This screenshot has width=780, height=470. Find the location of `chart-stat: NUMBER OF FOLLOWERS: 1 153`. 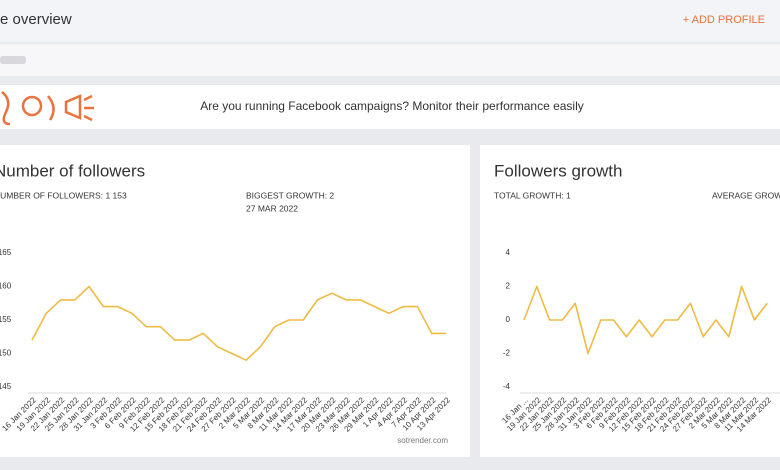

chart-stat: NUMBER OF FOLLOWERS: 1 153 is located at coordinates (63, 195).